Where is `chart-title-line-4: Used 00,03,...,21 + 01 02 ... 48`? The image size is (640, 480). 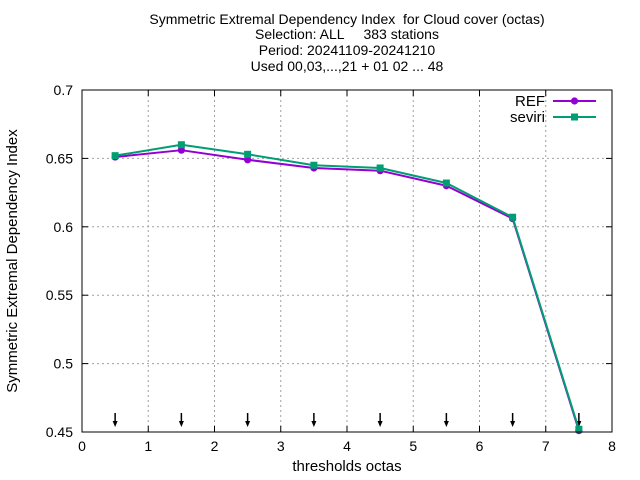
chart-title-line-4: Used 00,03,...,21 + 01 02 ... 48 is located at coordinates (347, 66).